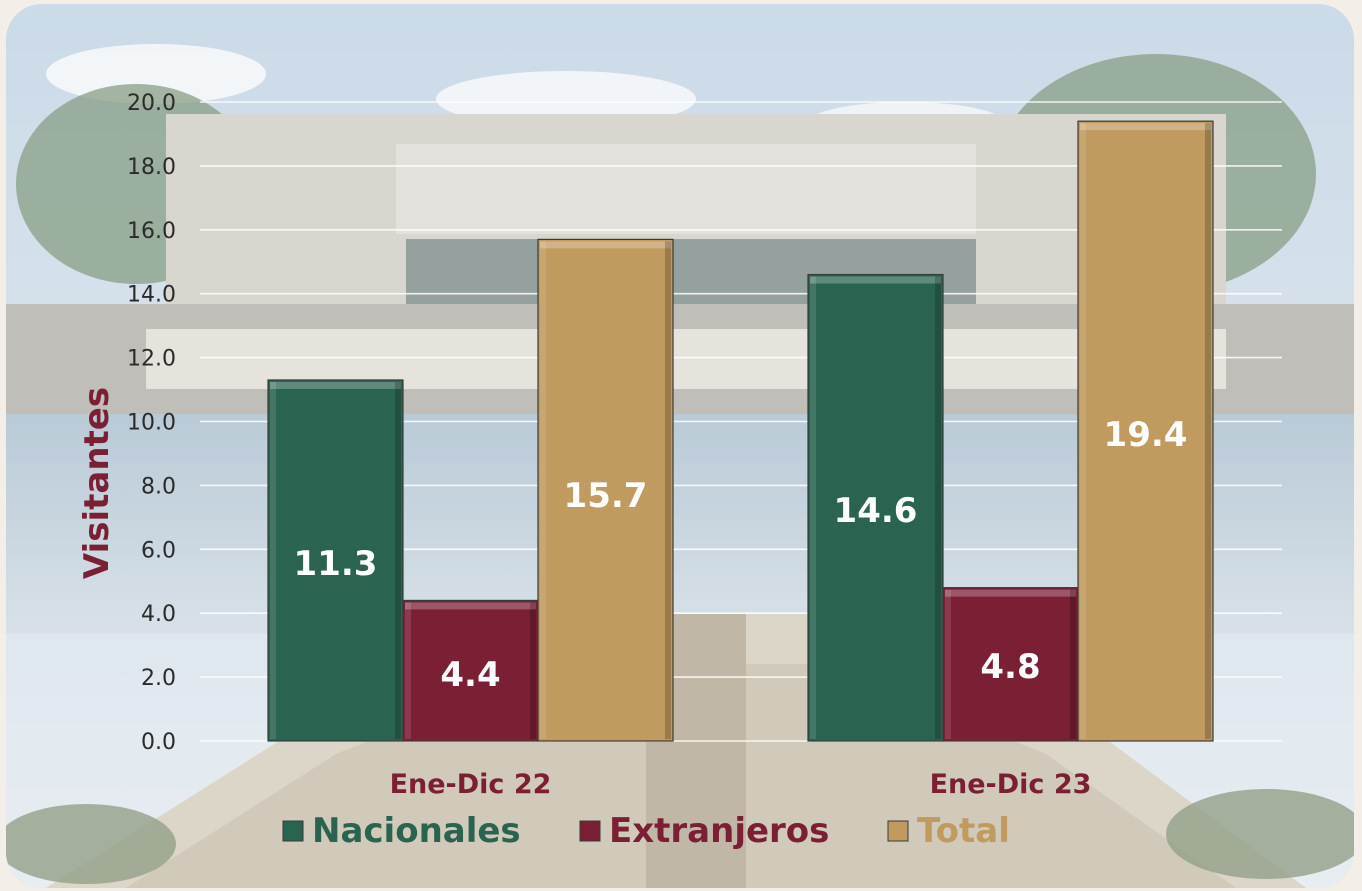 The image size is (1362, 891). I want to click on data-label: 15.7, so click(606, 496).